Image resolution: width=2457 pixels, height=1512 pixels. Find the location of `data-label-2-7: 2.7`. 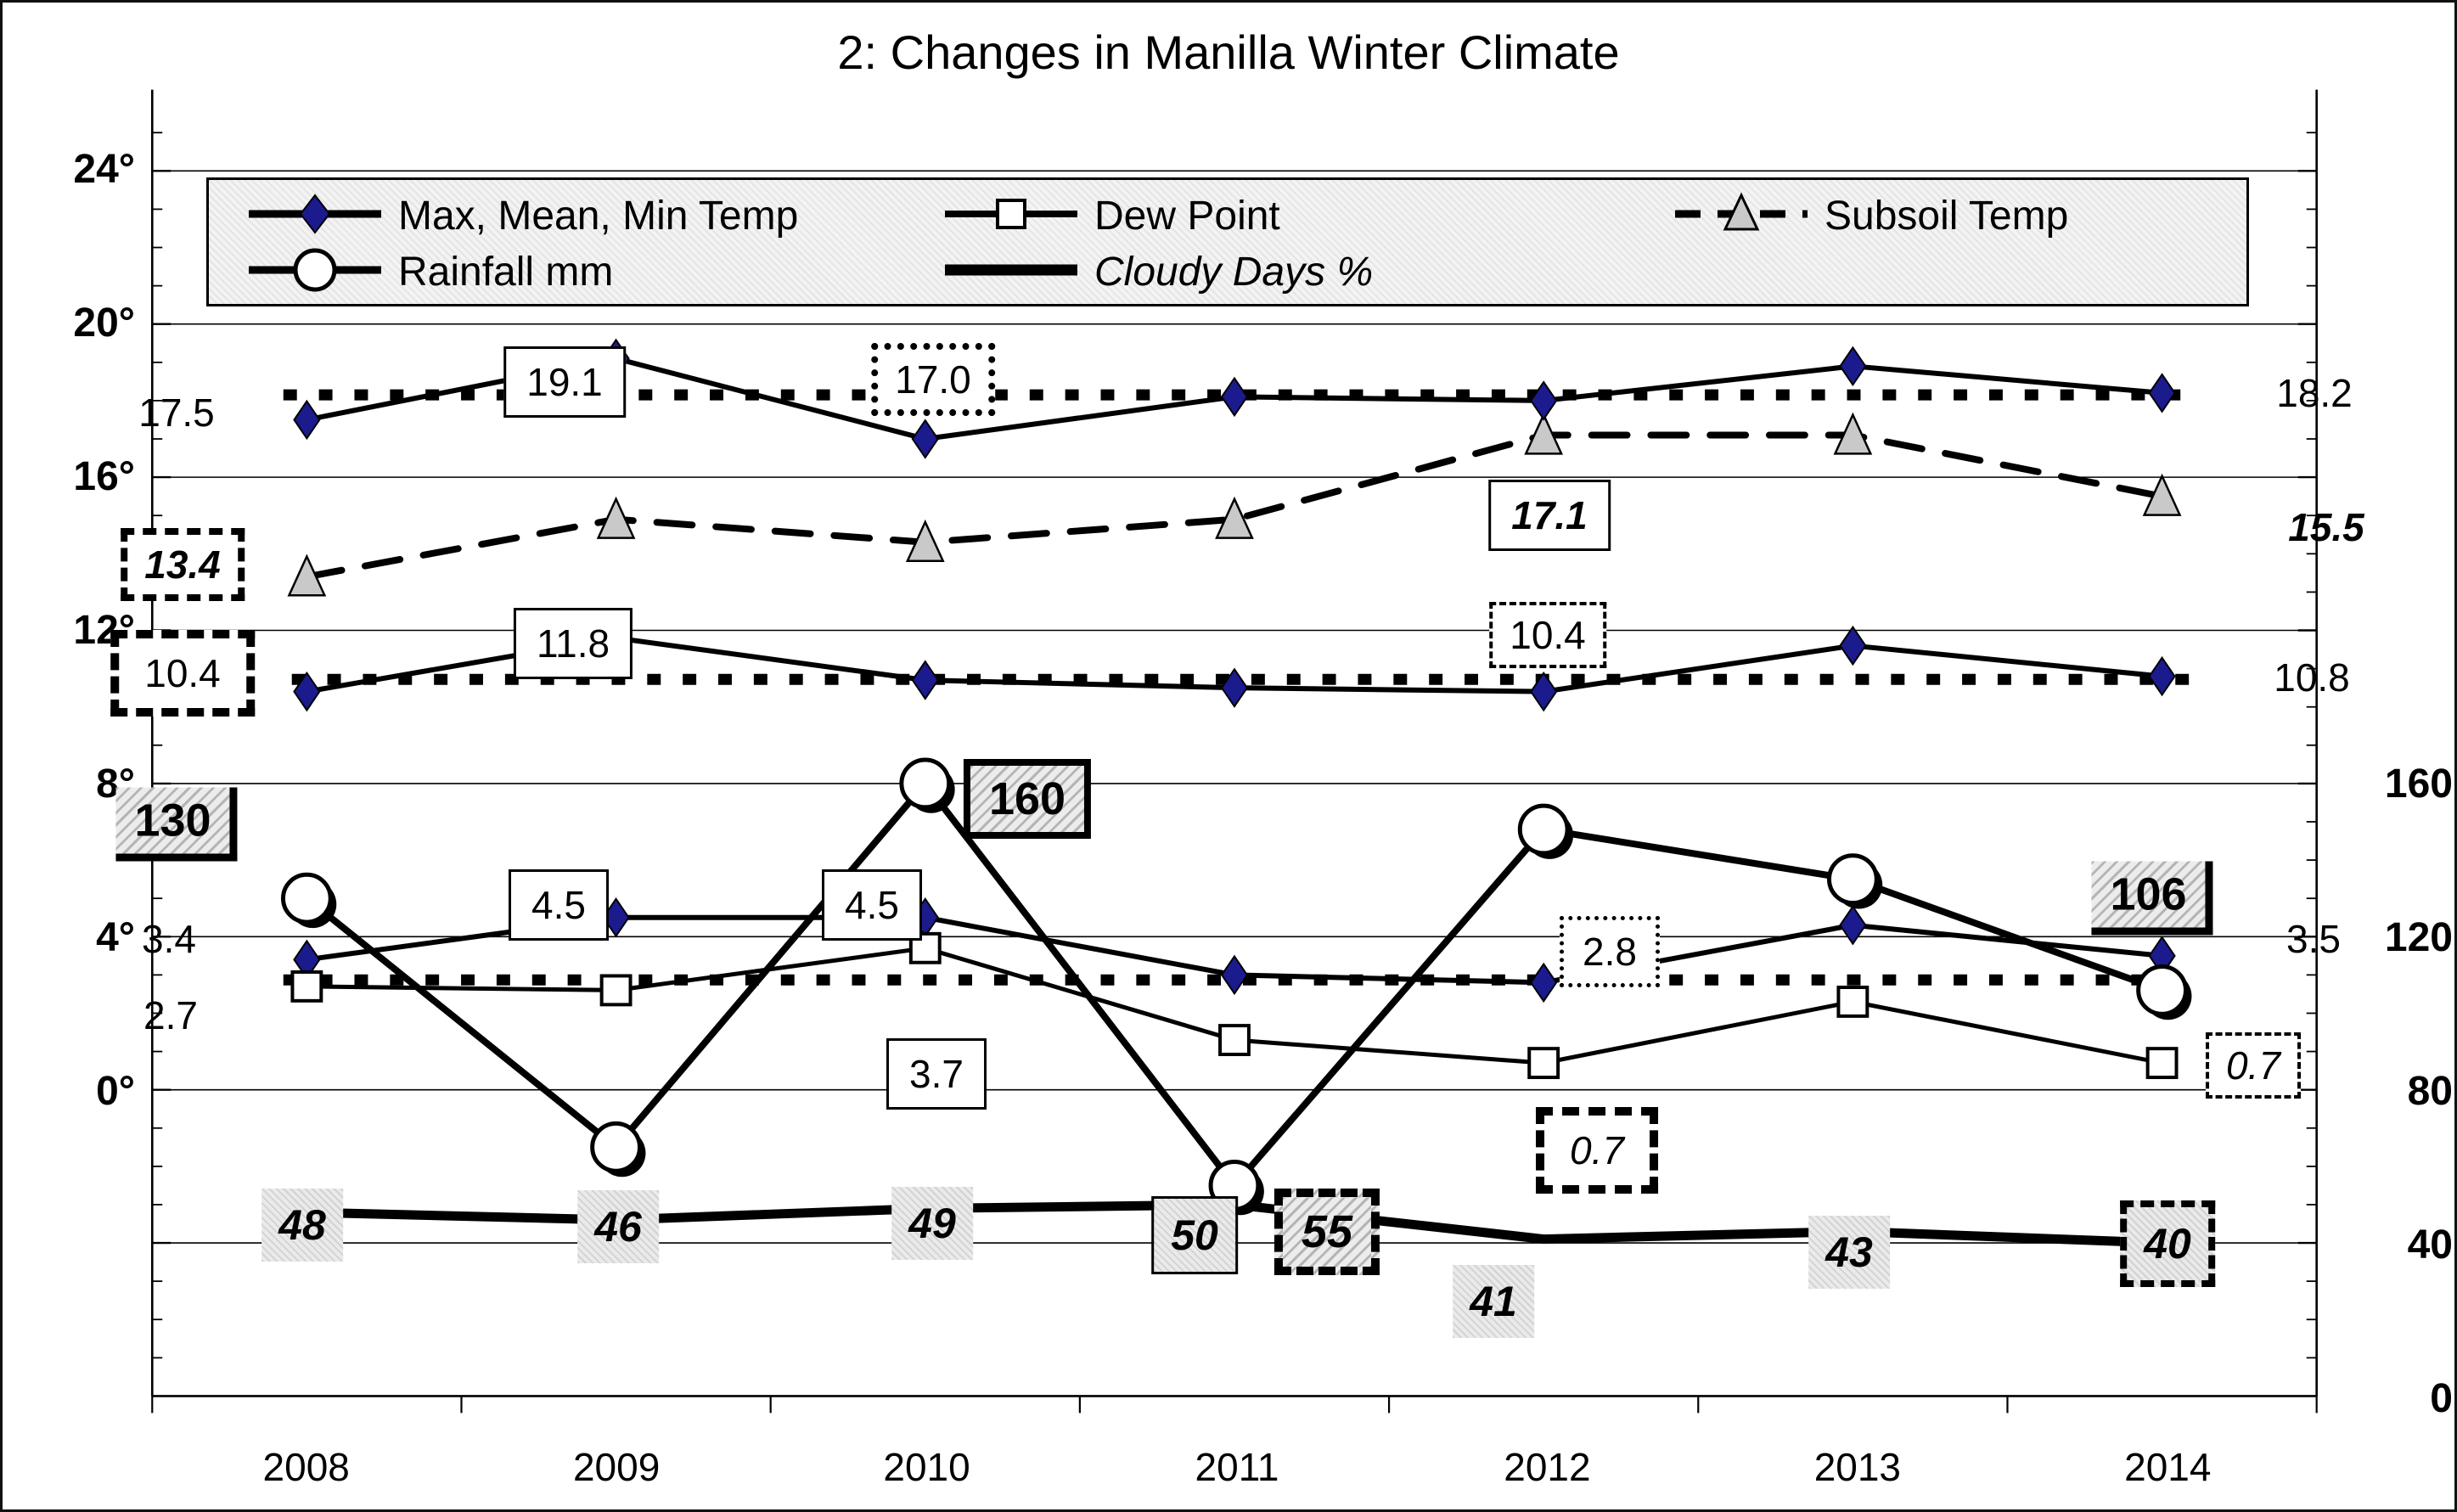

data-label-2-7: 2.7 is located at coordinates (170, 1015).